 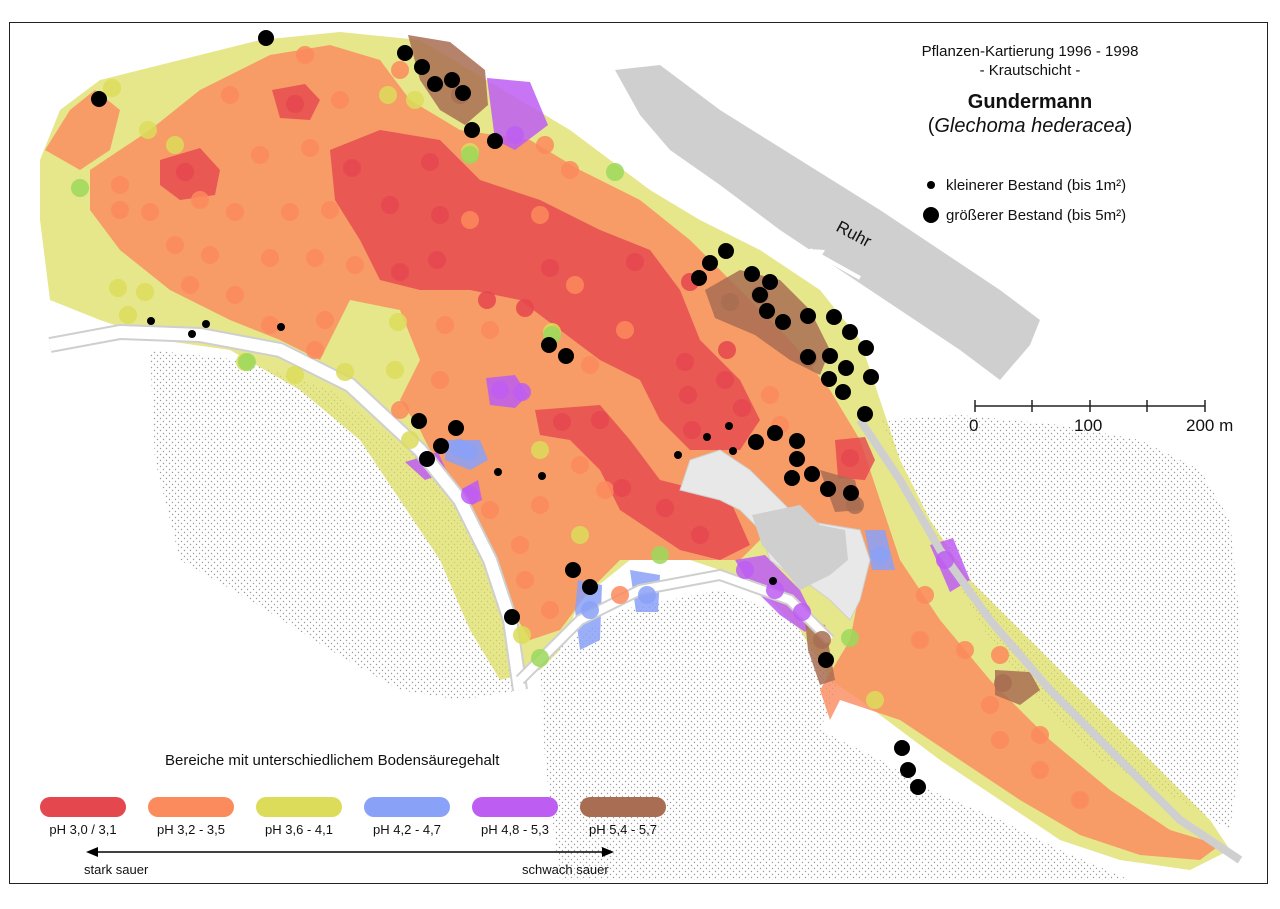 I want to click on ph-label: pH 3,0 / 3,1, so click(x=83, y=829).